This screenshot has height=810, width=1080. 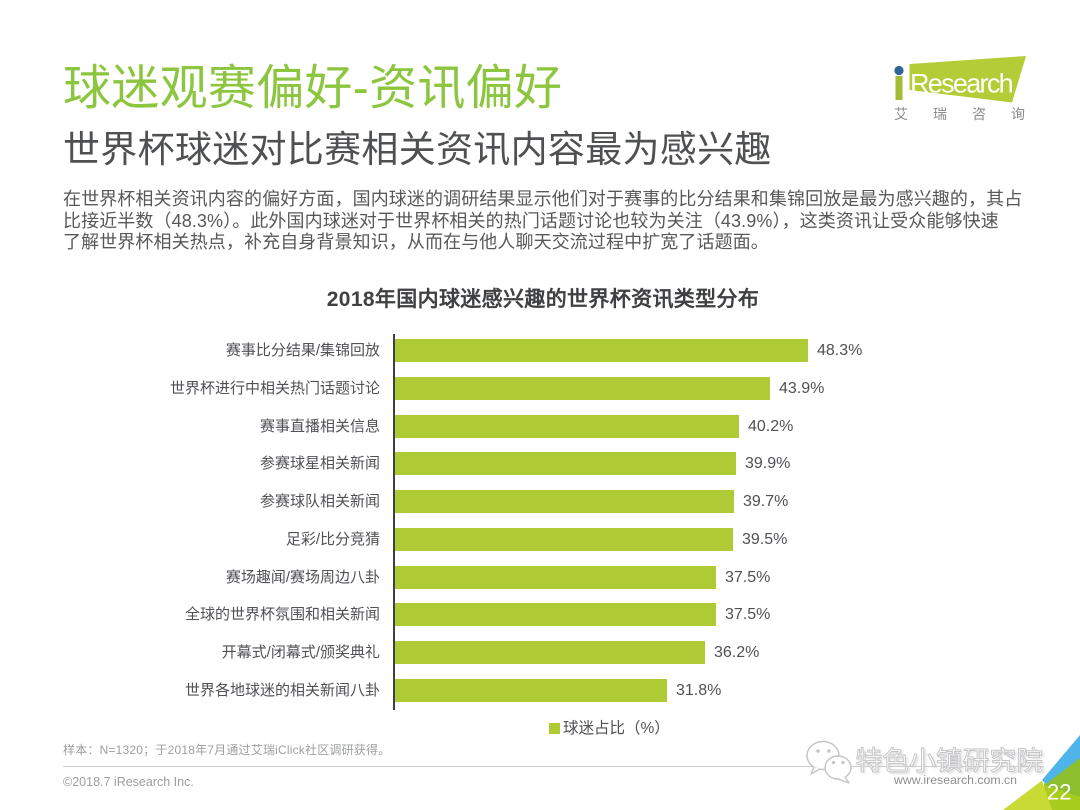 I want to click on svg-text: 22, so click(x=1059, y=792).